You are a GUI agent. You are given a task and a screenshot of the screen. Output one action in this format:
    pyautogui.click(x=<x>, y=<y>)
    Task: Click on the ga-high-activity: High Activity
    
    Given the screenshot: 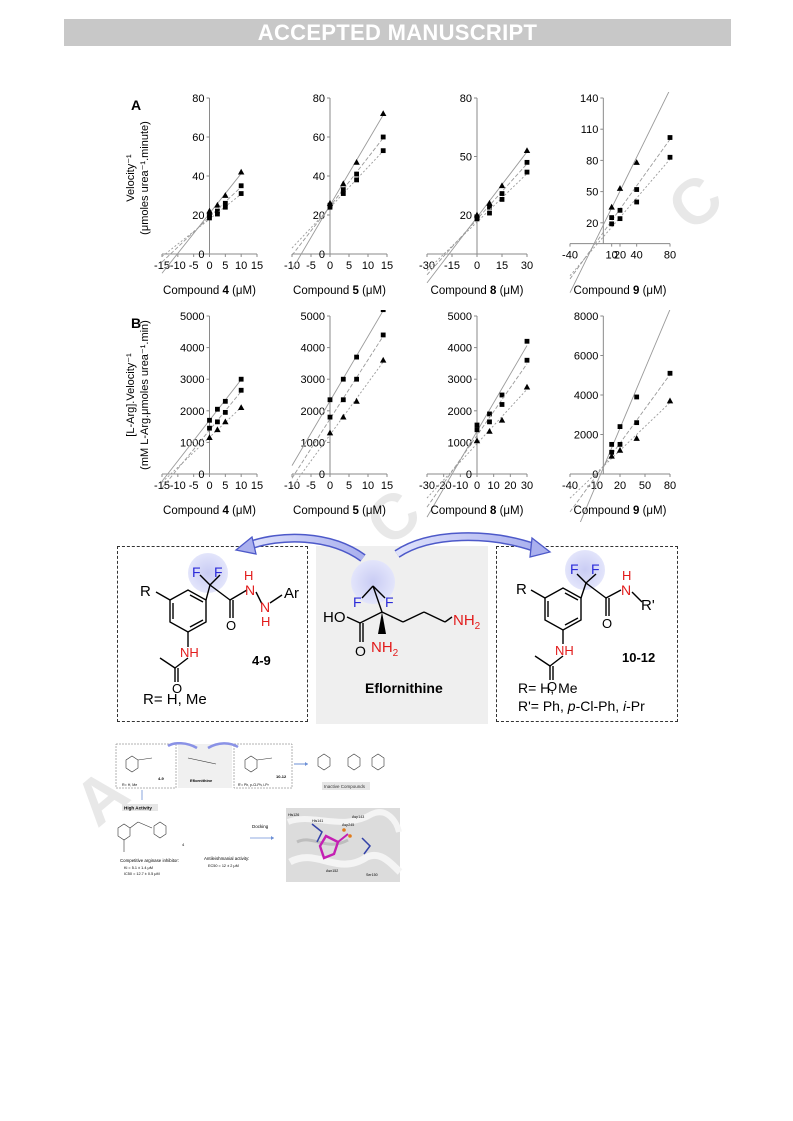 What is the action you would take?
    pyautogui.click(x=138, y=808)
    